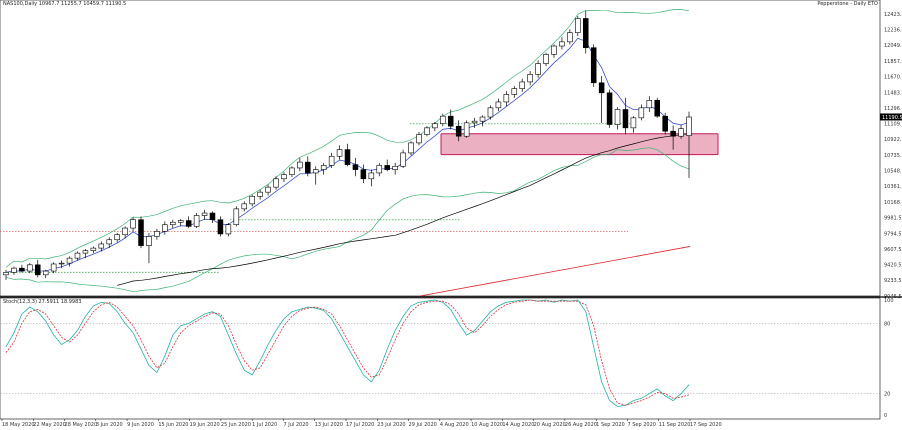 The image size is (902, 430). I want to click on price-tick-label: 10548.5, so click(893, 171).